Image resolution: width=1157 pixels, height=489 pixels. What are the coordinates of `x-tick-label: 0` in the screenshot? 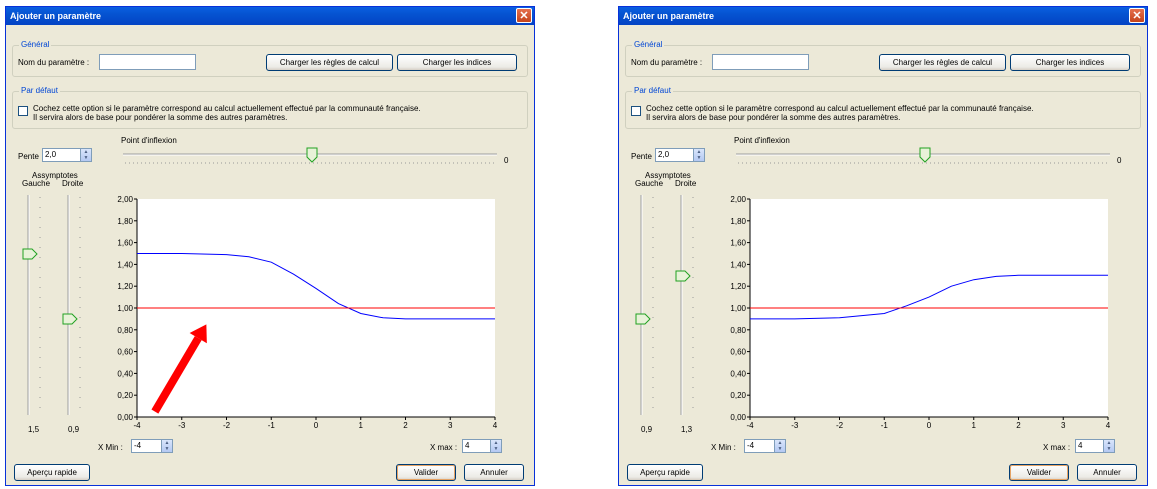 It's located at (316, 425).